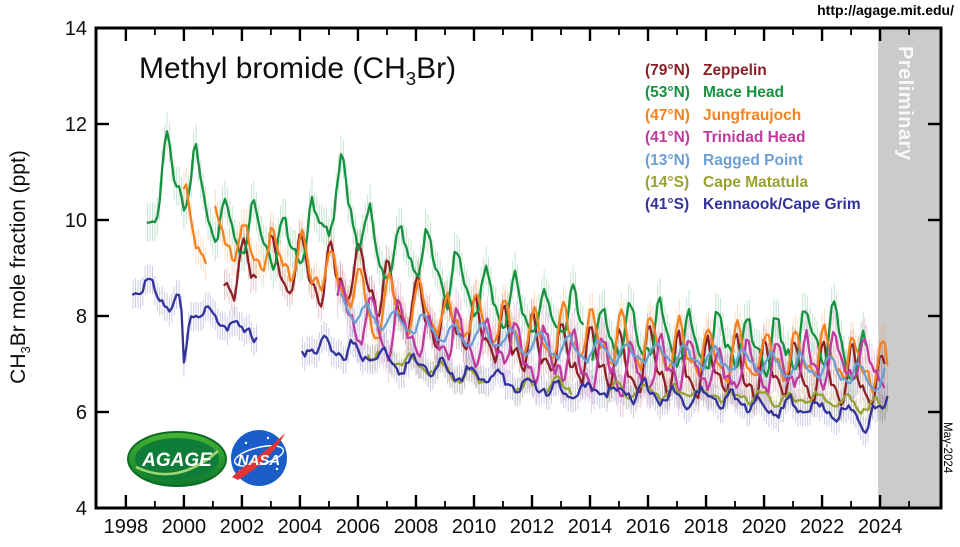 The image size is (960, 547). What do you see at coordinates (300, 527) in the screenshot?
I see `x-tick-label-2004: 2004` at bounding box center [300, 527].